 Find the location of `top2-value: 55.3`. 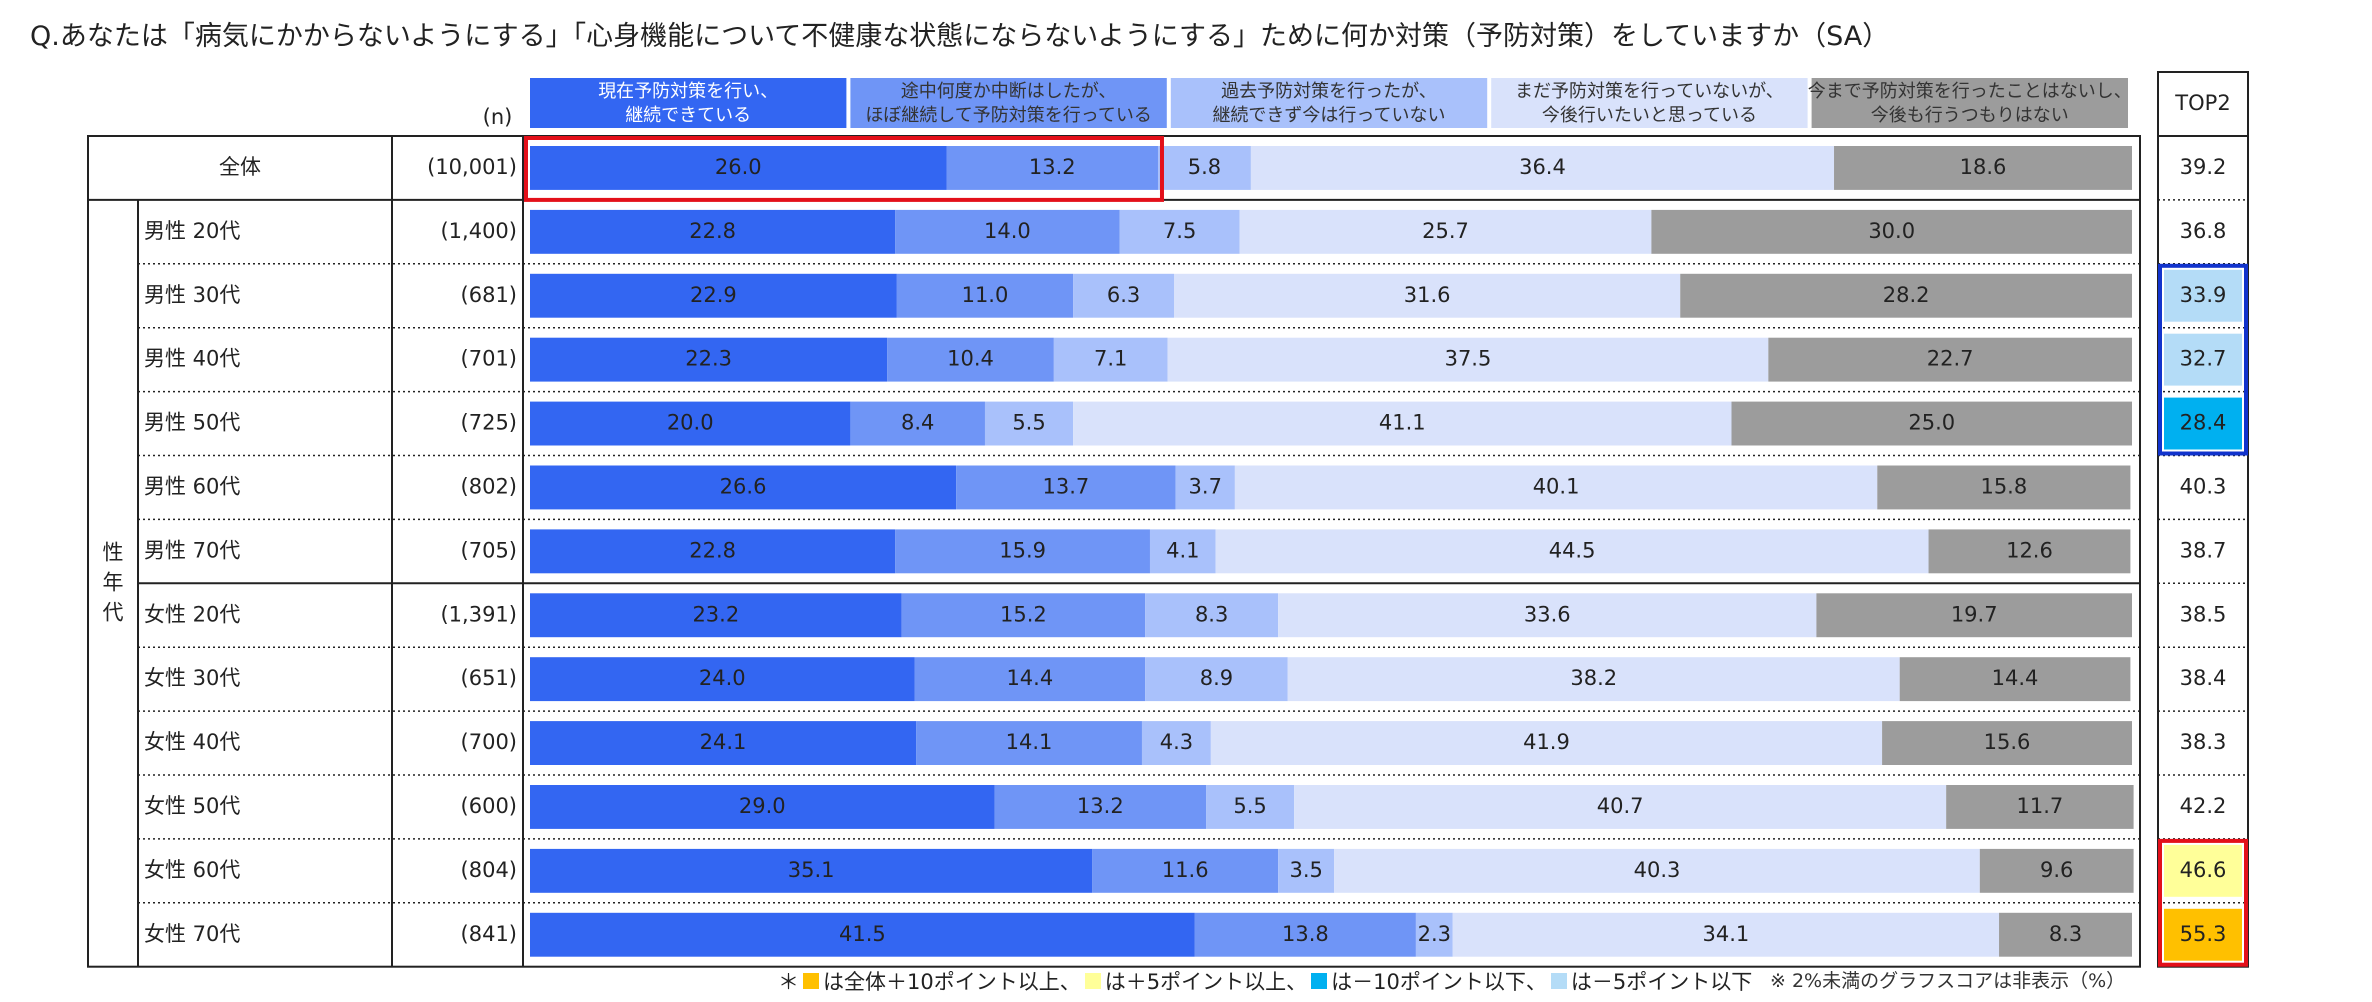

top2-value: 55.3 is located at coordinates (2203, 934).